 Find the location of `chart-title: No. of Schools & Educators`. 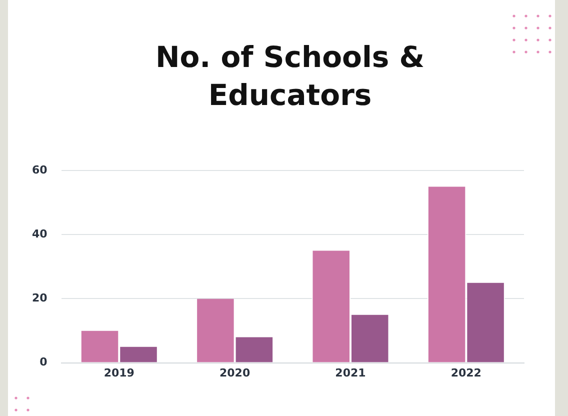

chart-title: No. of Schools & Educators is located at coordinates (290, 76).